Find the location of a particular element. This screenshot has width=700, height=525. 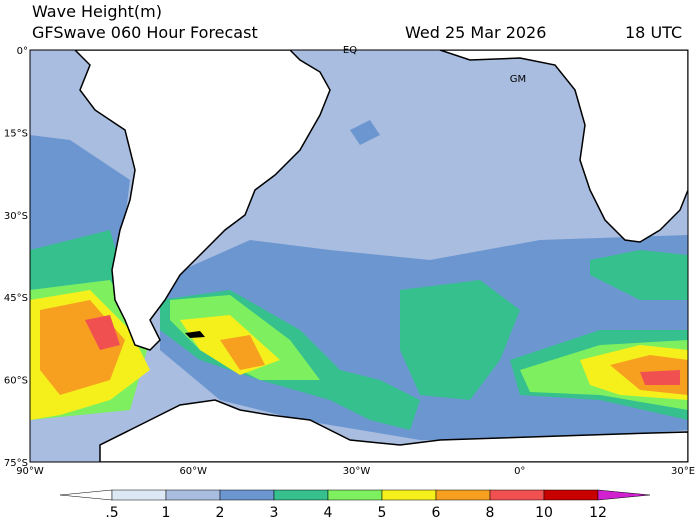

colorbar-label: 1 is located at coordinates (166, 513).